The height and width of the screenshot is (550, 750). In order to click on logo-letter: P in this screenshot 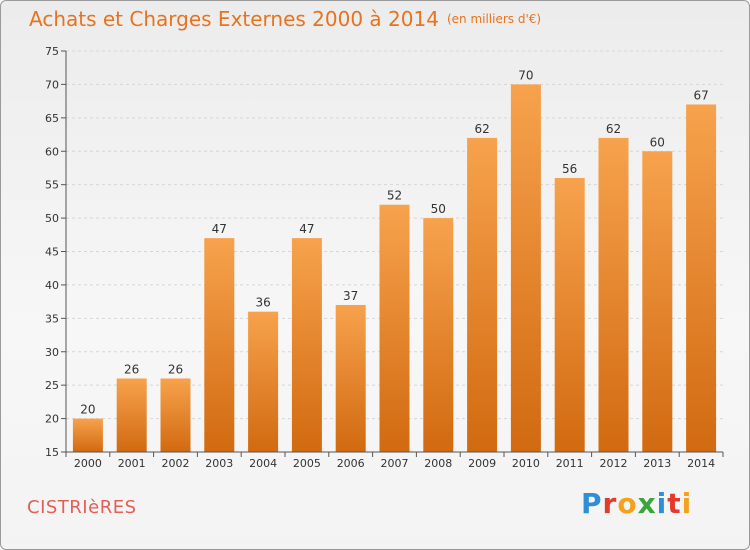, I will do `click(592, 503)`.